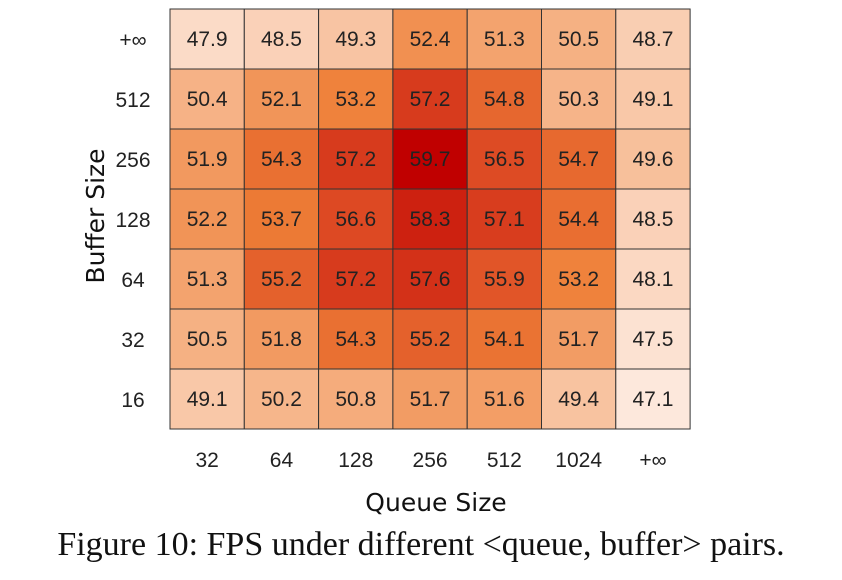 This screenshot has width=842, height=580. I want to click on heatmap-cell-value: 52.2, so click(207, 219).